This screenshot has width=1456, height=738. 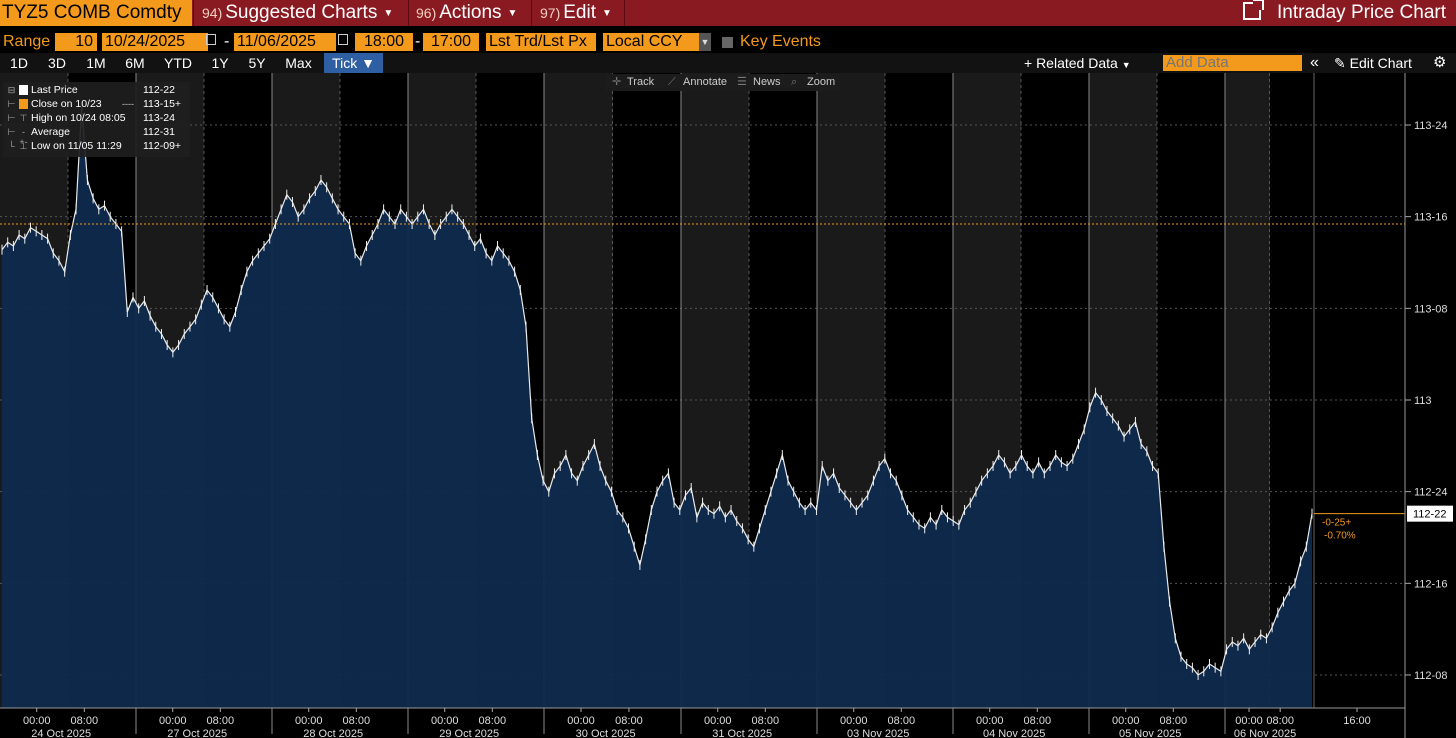 I want to click on related-data-button: + Related Data ▼, so click(x=1077, y=63).